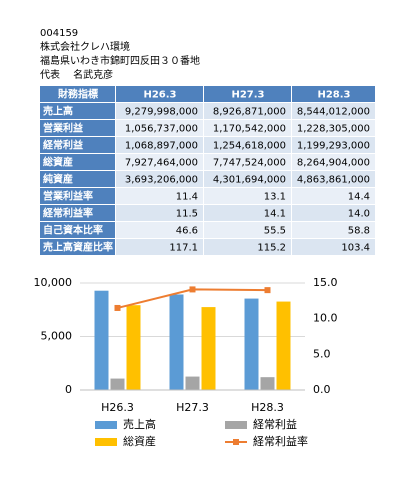 The height and width of the screenshot is (480, 410). I want to click on cell-value: 8,544,012,000, so click(333, 112).